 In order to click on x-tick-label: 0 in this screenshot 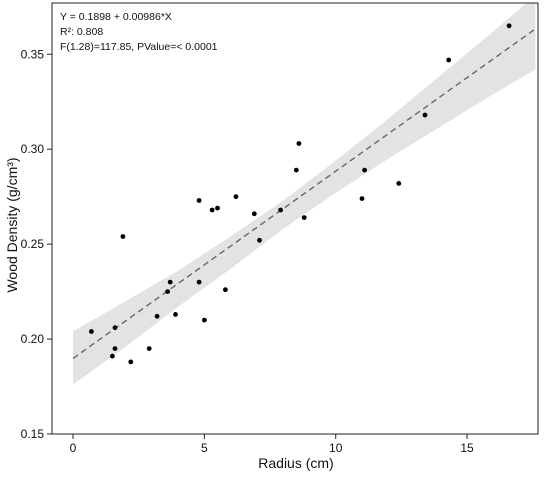, I will do `click(73, 448)`.